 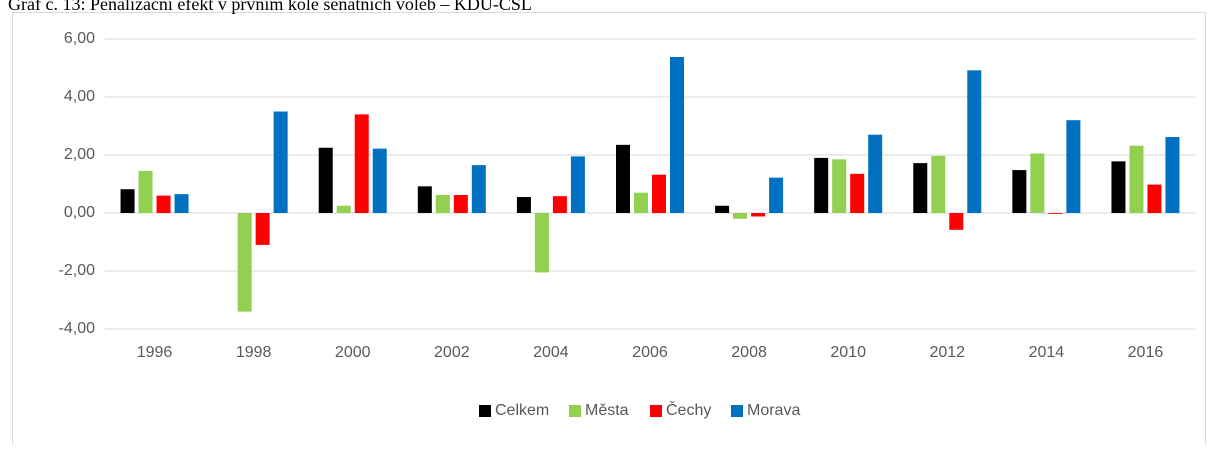 What do you see at coordinates (1047, 352) in the screenshot?
I see `x-tick-label: 2014` at bounding box center [1047, 352].